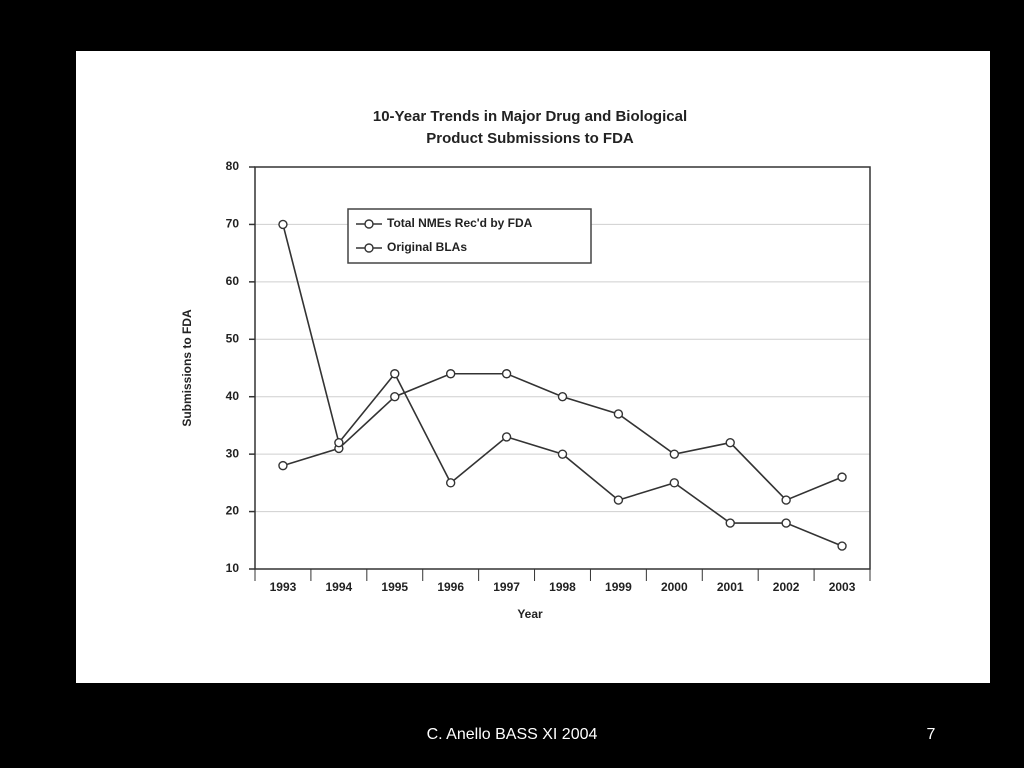  What do you see at coordinates (450, 587) in the screenshot?
I see `x-tick-label: 1996` at bounding box center [450, 587].